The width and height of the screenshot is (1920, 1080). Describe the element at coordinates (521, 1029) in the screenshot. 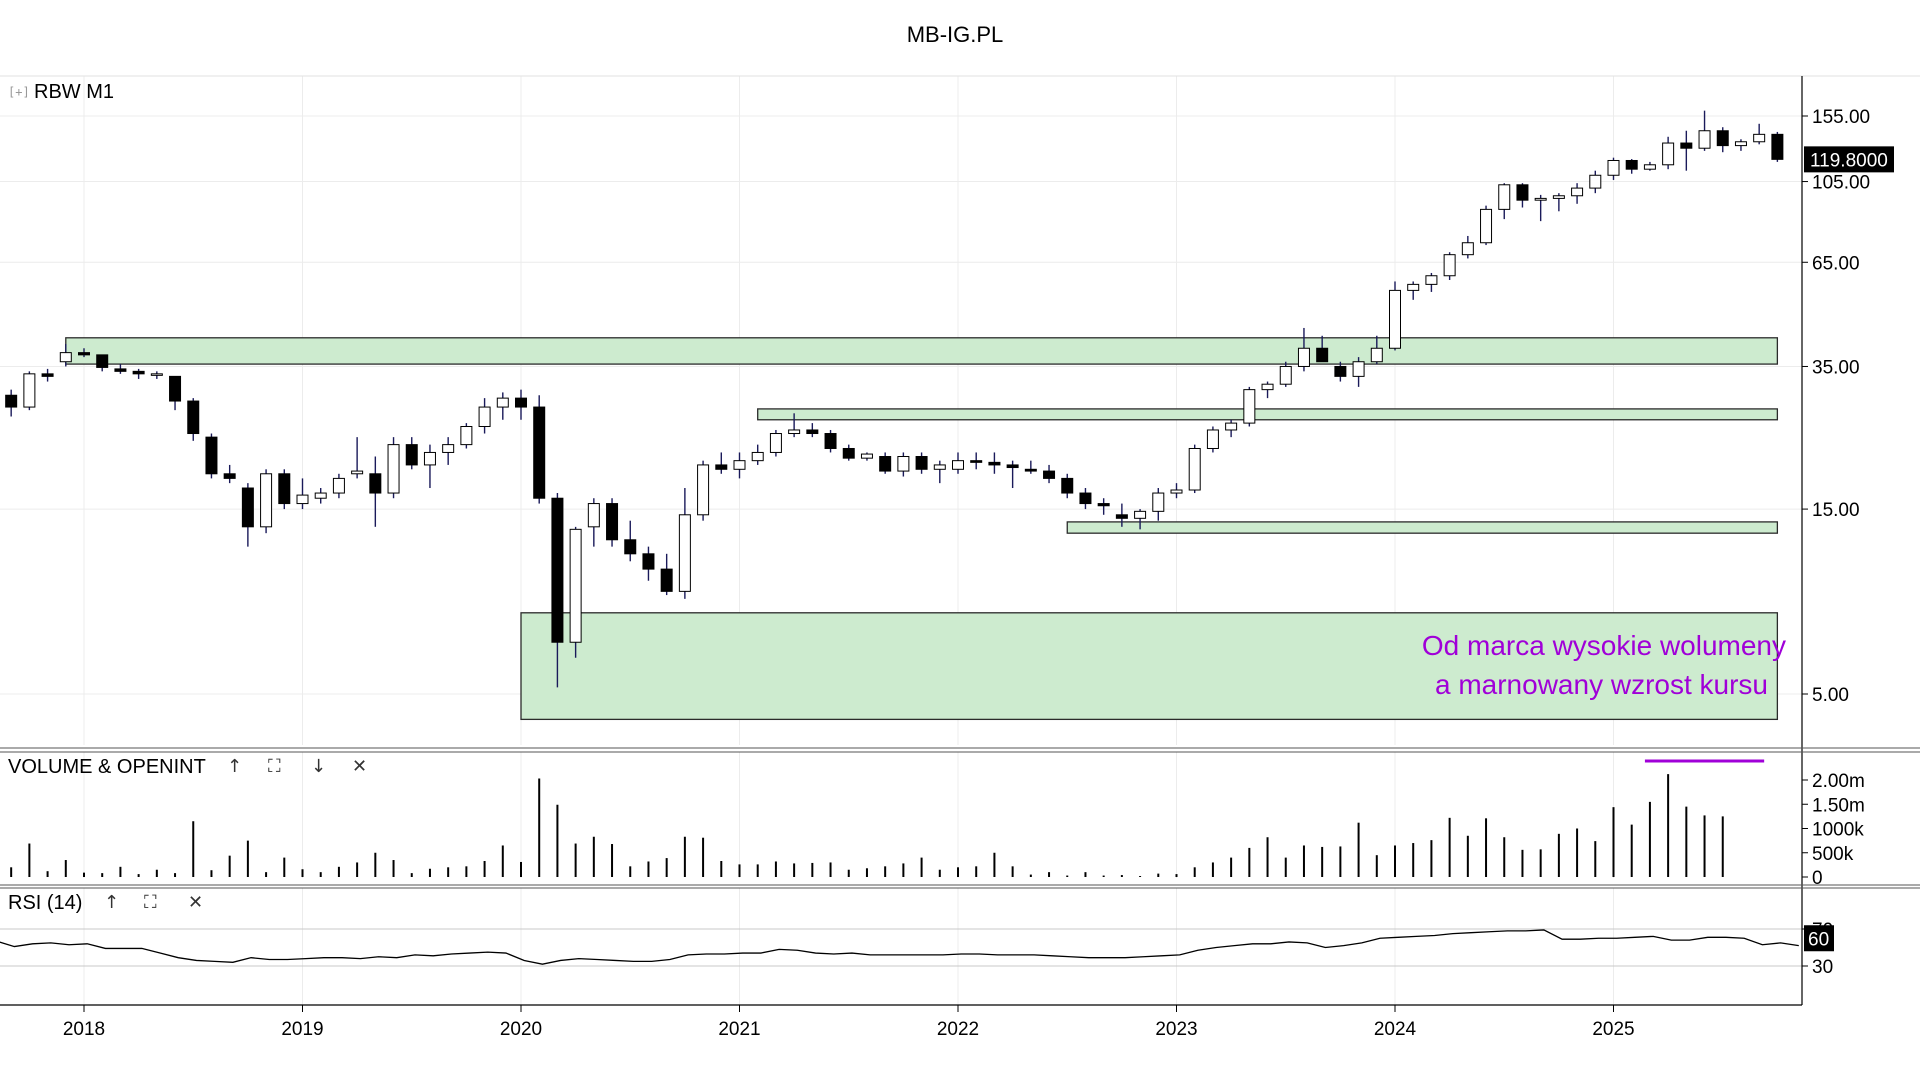

I see `x-tick-label: 2020` at that location.